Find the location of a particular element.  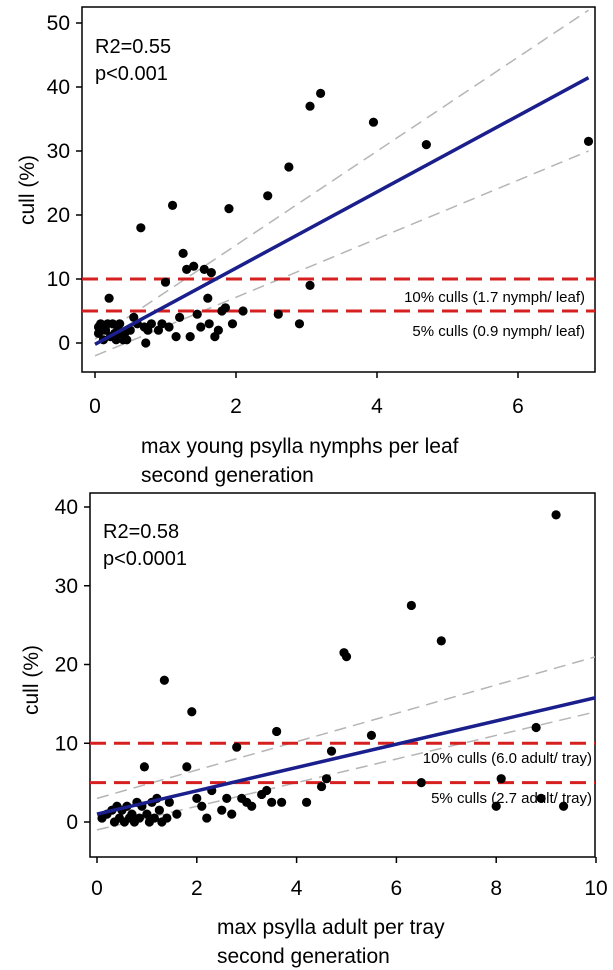

y-tick-label: 30 is located at coordinates (58, 151).